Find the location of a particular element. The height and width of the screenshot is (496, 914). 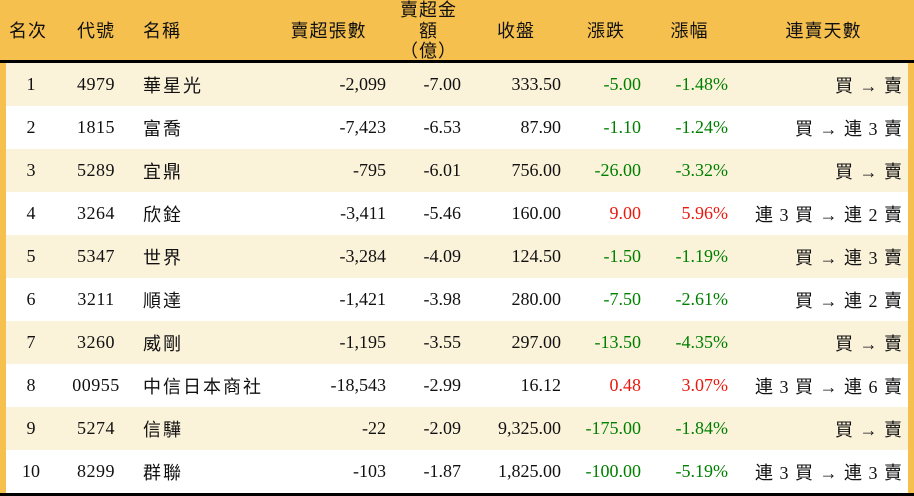

table-row: 3 5289 宜鼎 -795 -6.01 756.00 -26.00 -3.32% 買 → 賣 is located at coordinates (457, 170).